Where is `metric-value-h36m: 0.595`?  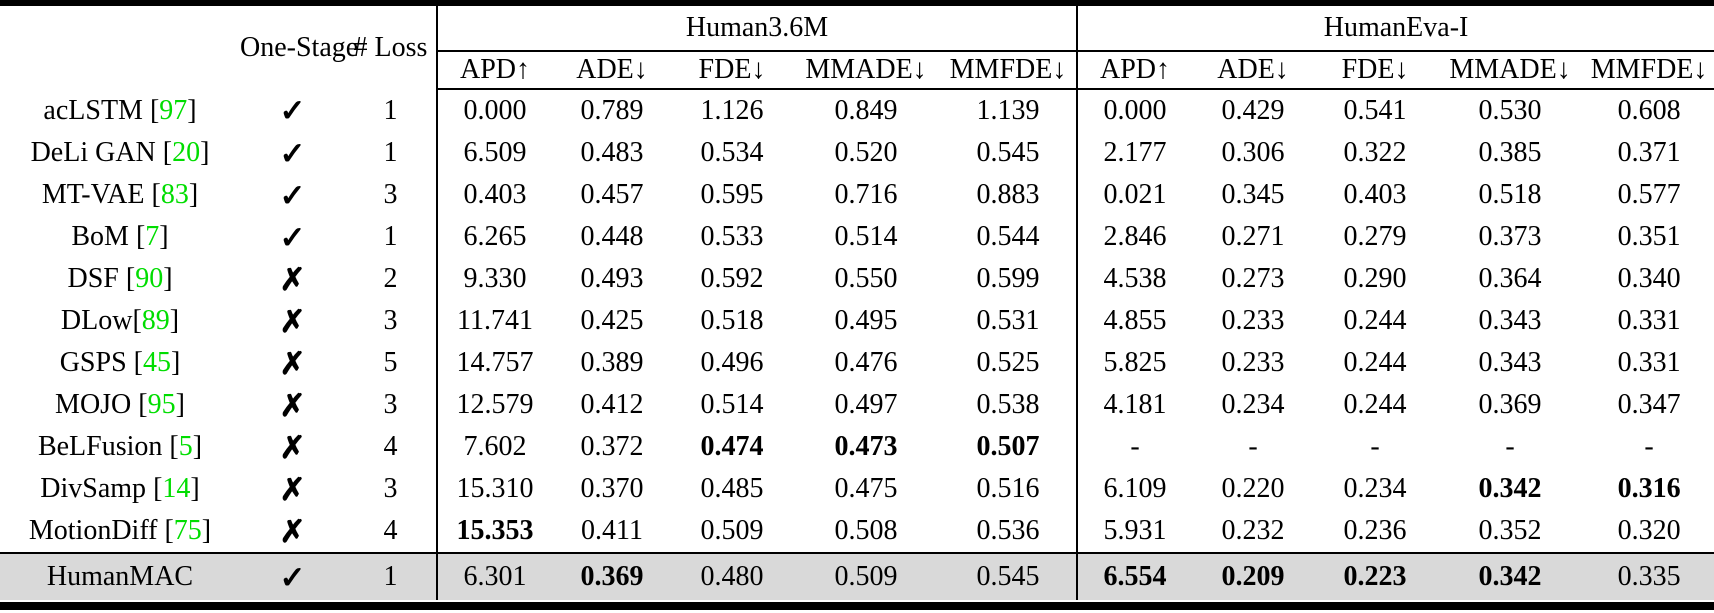
metric-value-h36m: 0.595 is located at coordinates (732, 194).